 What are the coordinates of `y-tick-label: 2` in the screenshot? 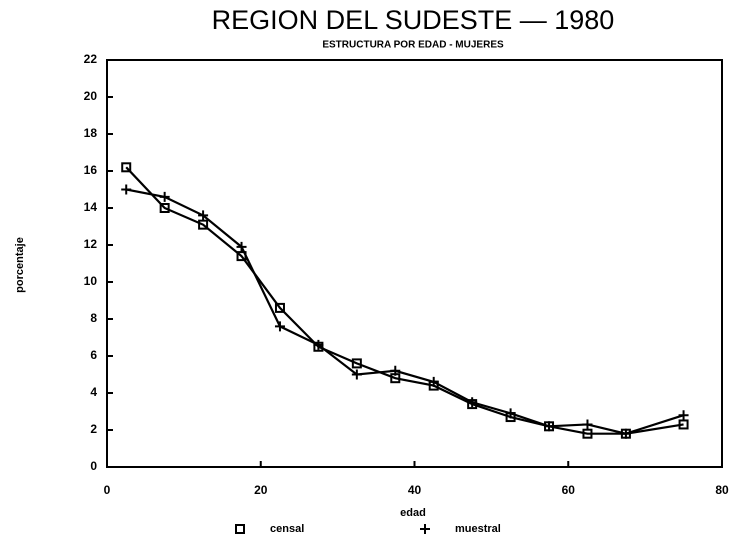 It's located at (93, 429).